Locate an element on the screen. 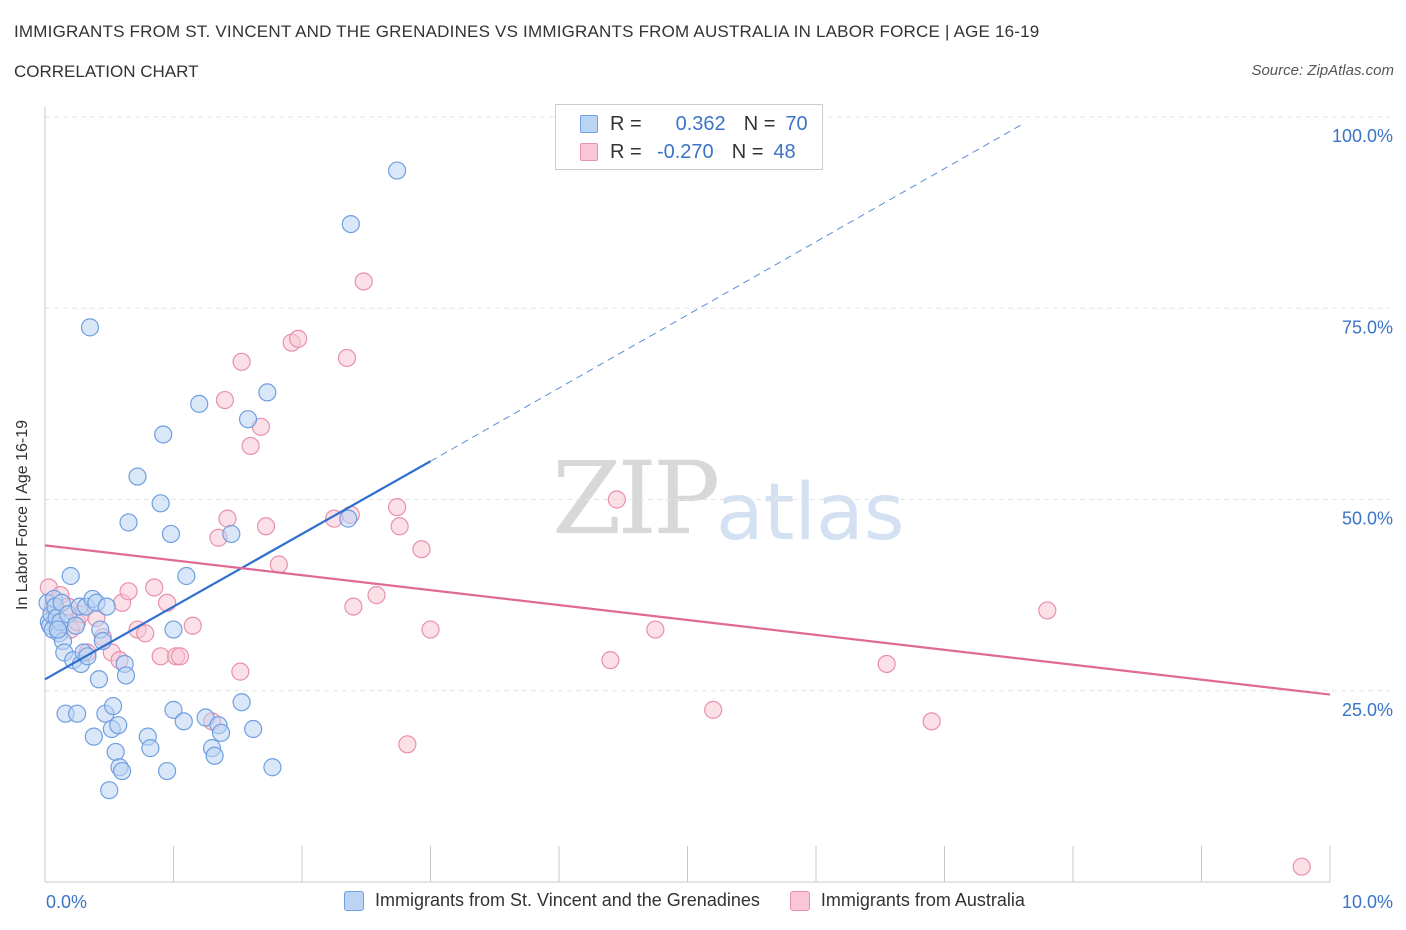  trend-line-australia is located at coordinates (687, 620).